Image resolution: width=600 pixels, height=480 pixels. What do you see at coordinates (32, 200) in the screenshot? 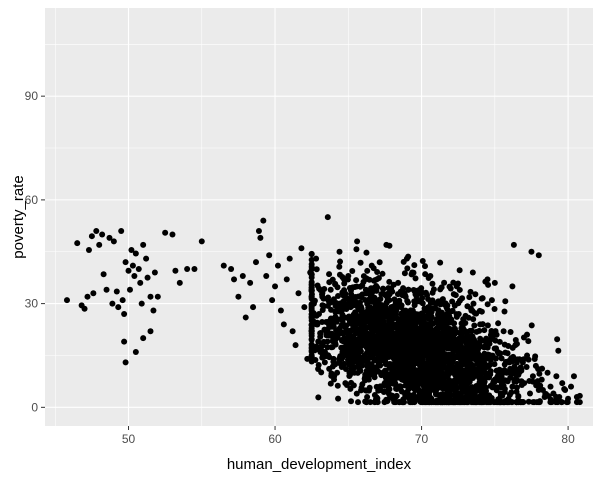
I see `y-tick-label: 60` at bounding box center [32, 200].